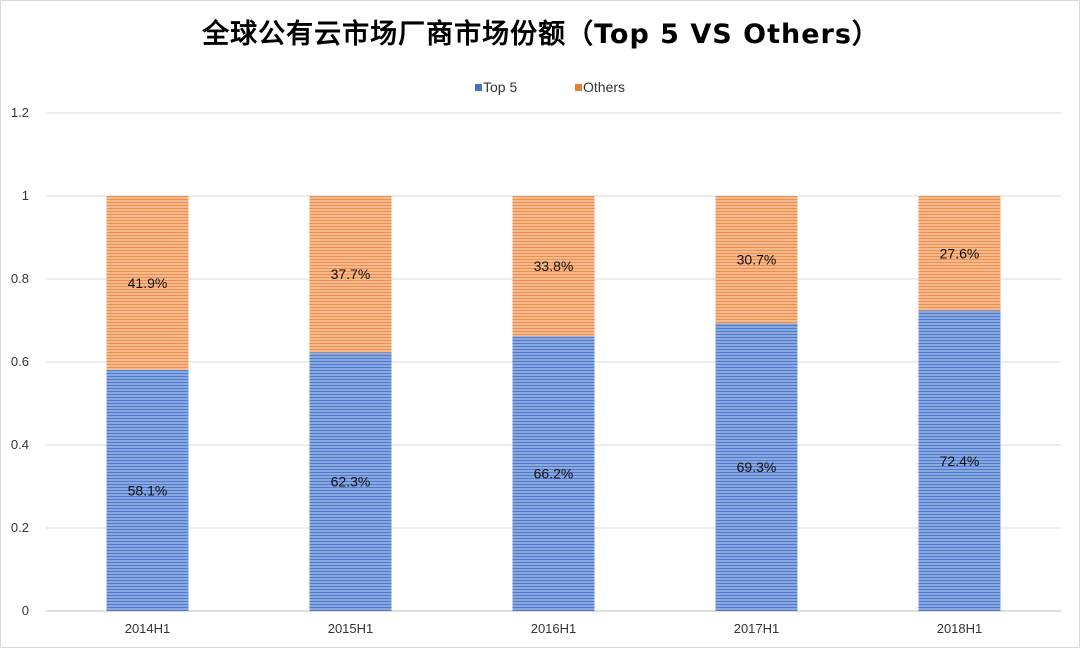 The width and height of the screenshot is (1080, 649). What do you see at coordinates (351, 628) in the screenshot?
I see `x-tick-label: 2015H1` at bounding box center [351, 628].